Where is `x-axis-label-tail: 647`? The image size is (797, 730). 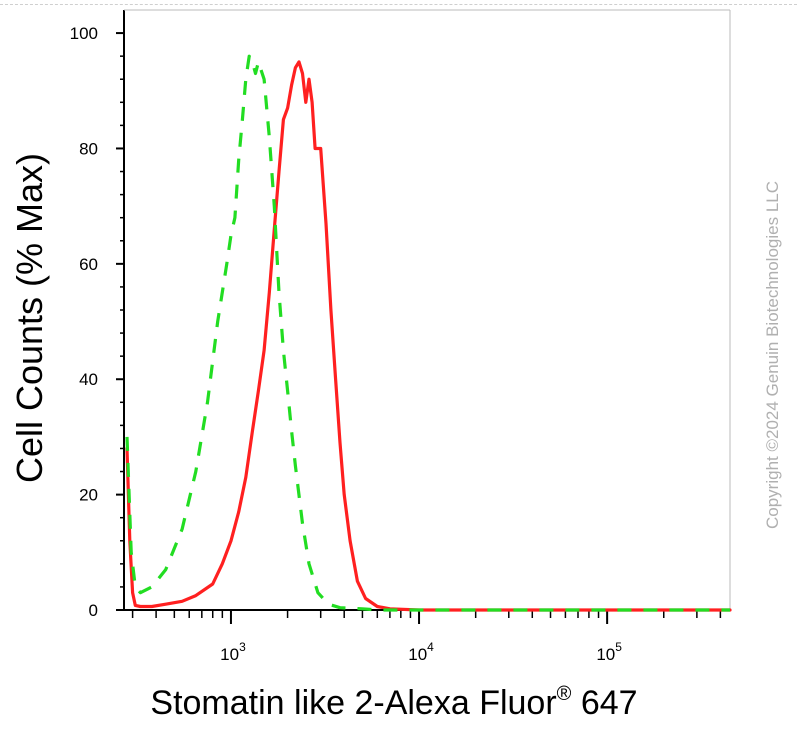 x-axis-label-tail: 647 is located at coordinates (604, 703).